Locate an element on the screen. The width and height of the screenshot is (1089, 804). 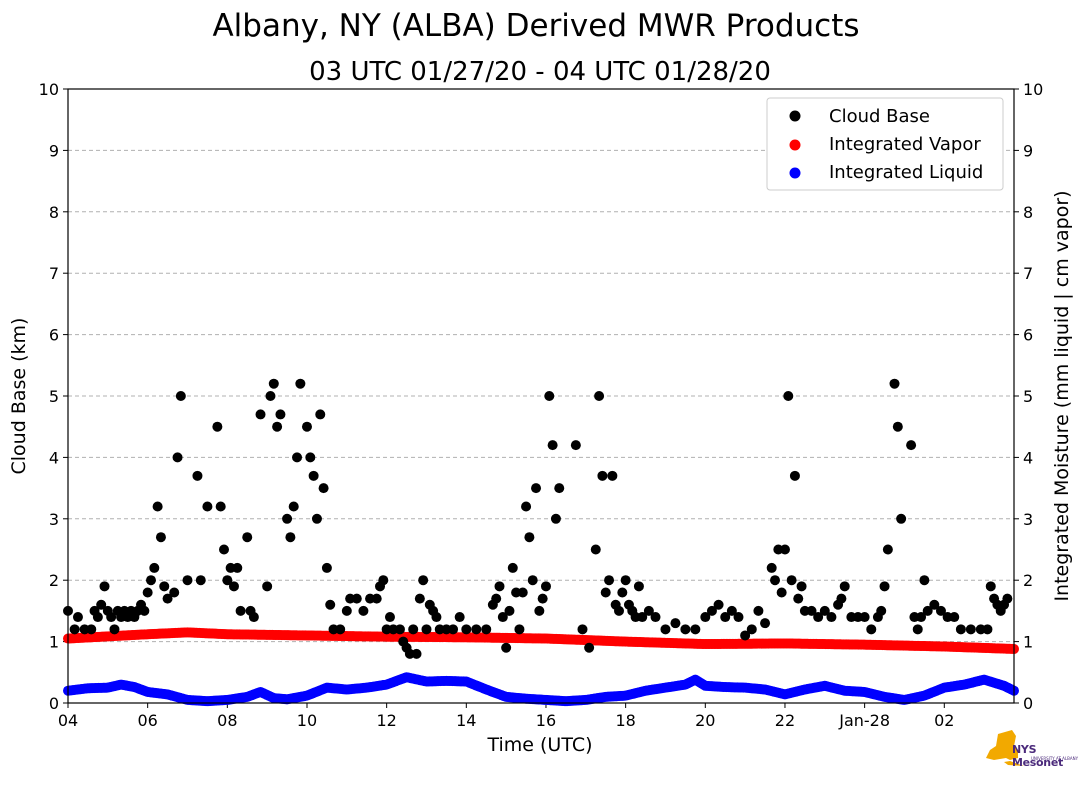
x-tick-label: 04 is located at coordinates (68, 720).